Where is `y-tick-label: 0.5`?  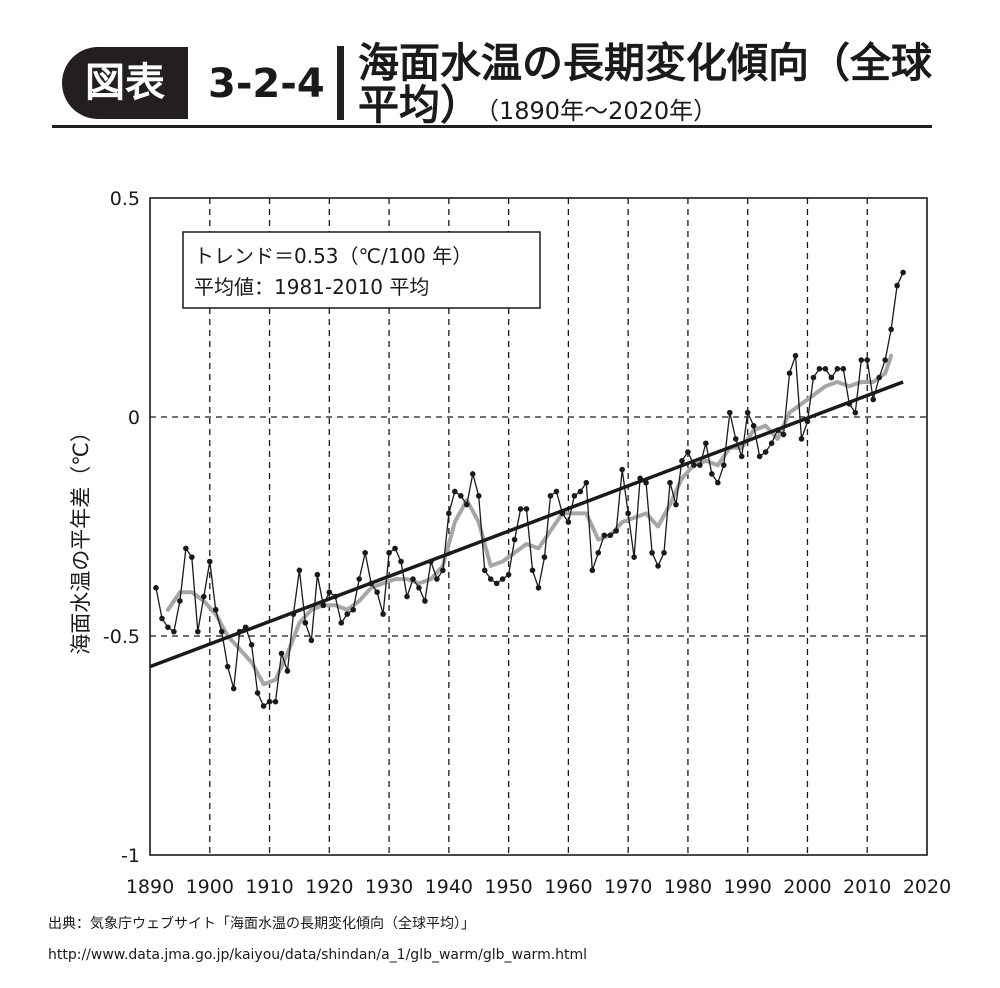
y-tick-label: 0.5 is located at coordinates (125, 199).